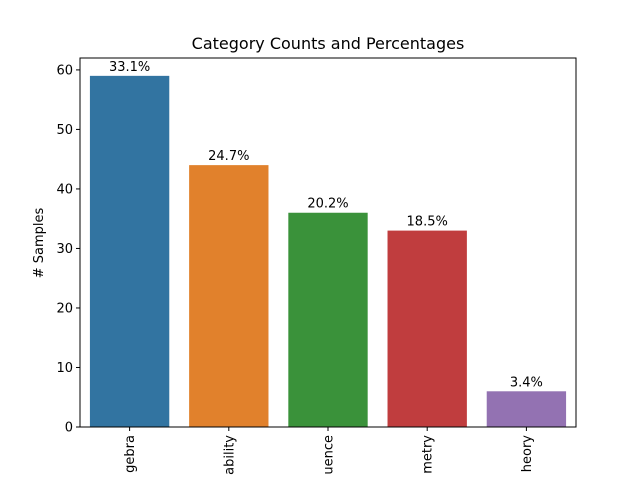 The width and height of the screenshot is (640, 480). Describe the element at coordinates (39, 243) in the screenshot. I see `y-axis-label: # Samples` at that location.